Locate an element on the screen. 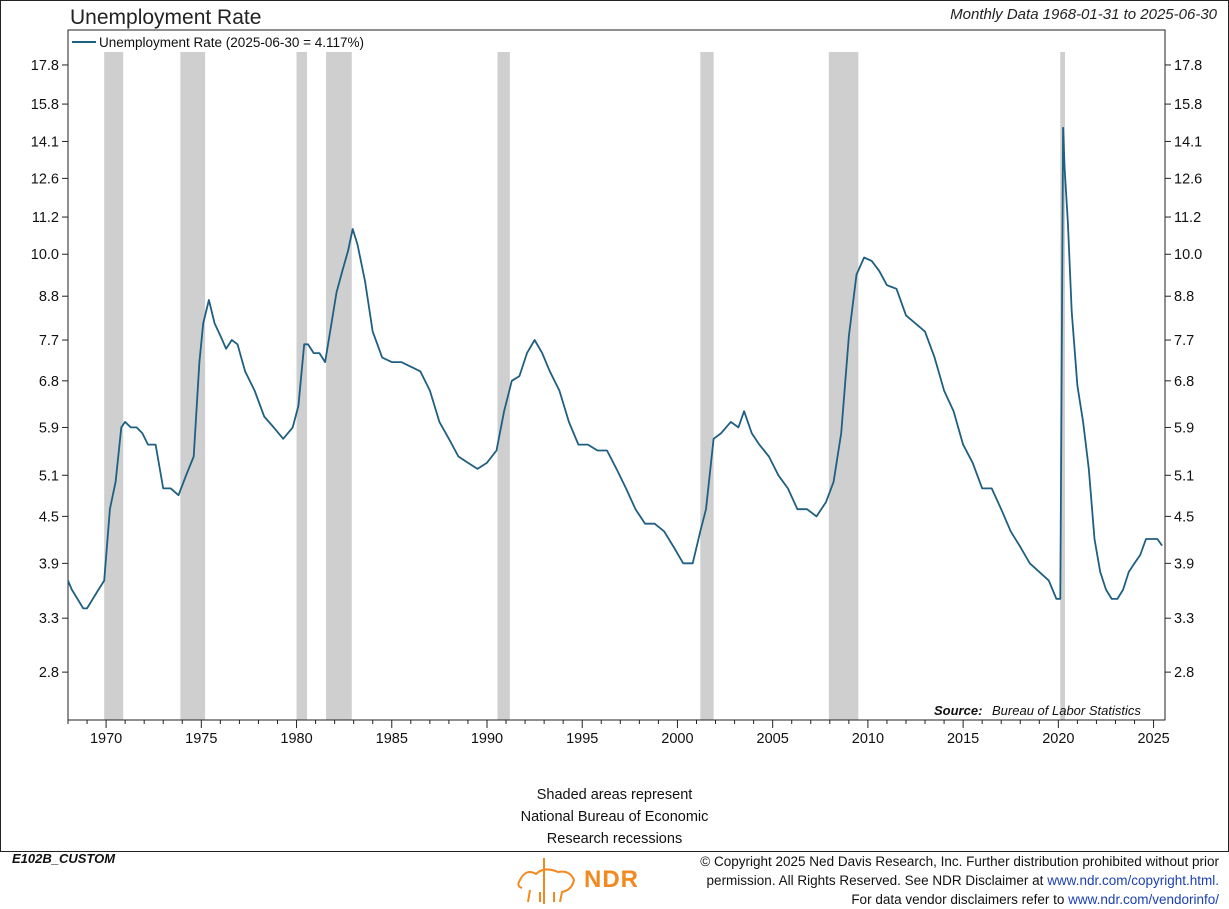 The width and height of the screenshot is (1229, 909). ndr-logo-text: NDR is located at coordinates (611, 879).